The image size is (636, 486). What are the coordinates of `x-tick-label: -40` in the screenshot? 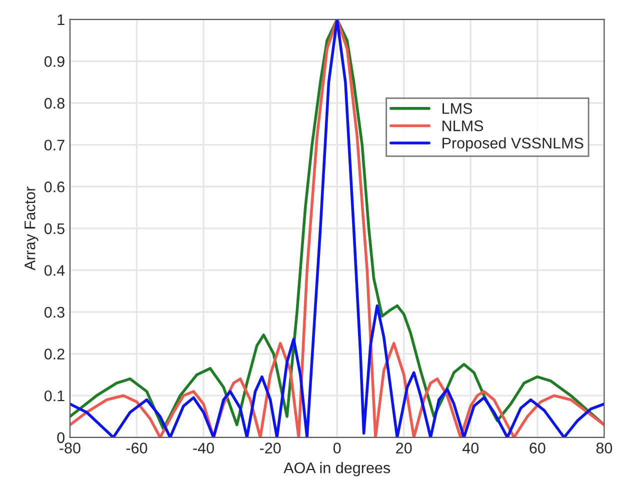 It's located at (203, 448).